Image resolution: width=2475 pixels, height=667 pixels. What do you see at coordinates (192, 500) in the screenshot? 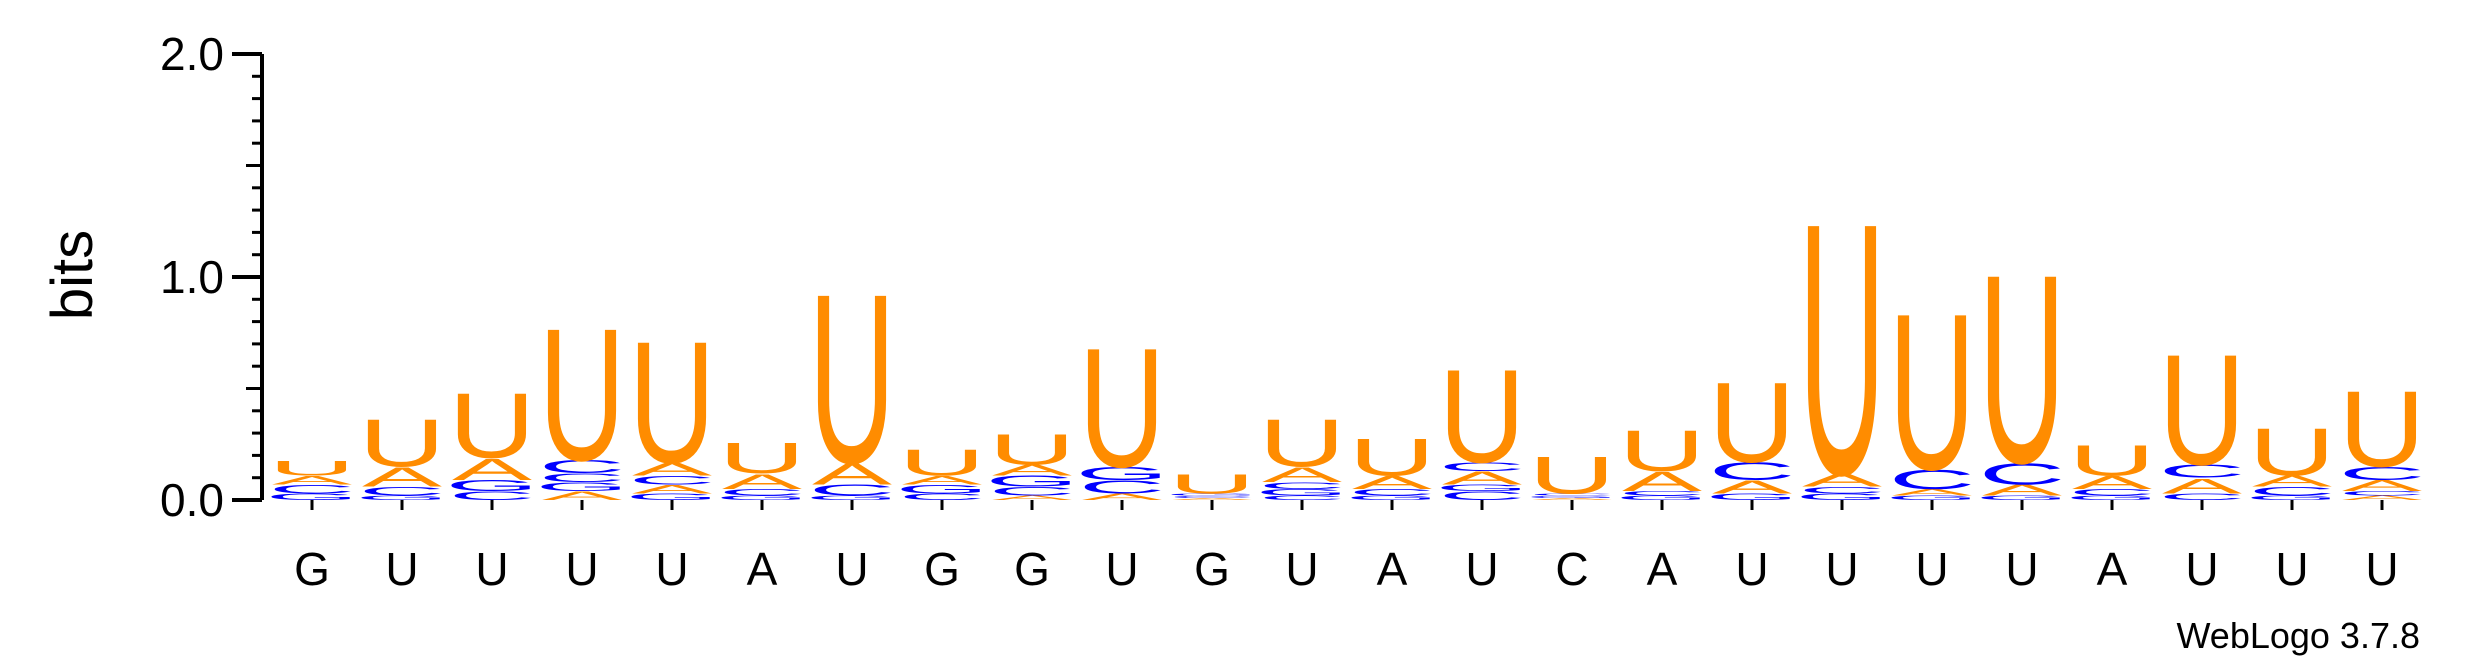
I see `y-tick-label: 0.0` at bounding box center [192, 500].